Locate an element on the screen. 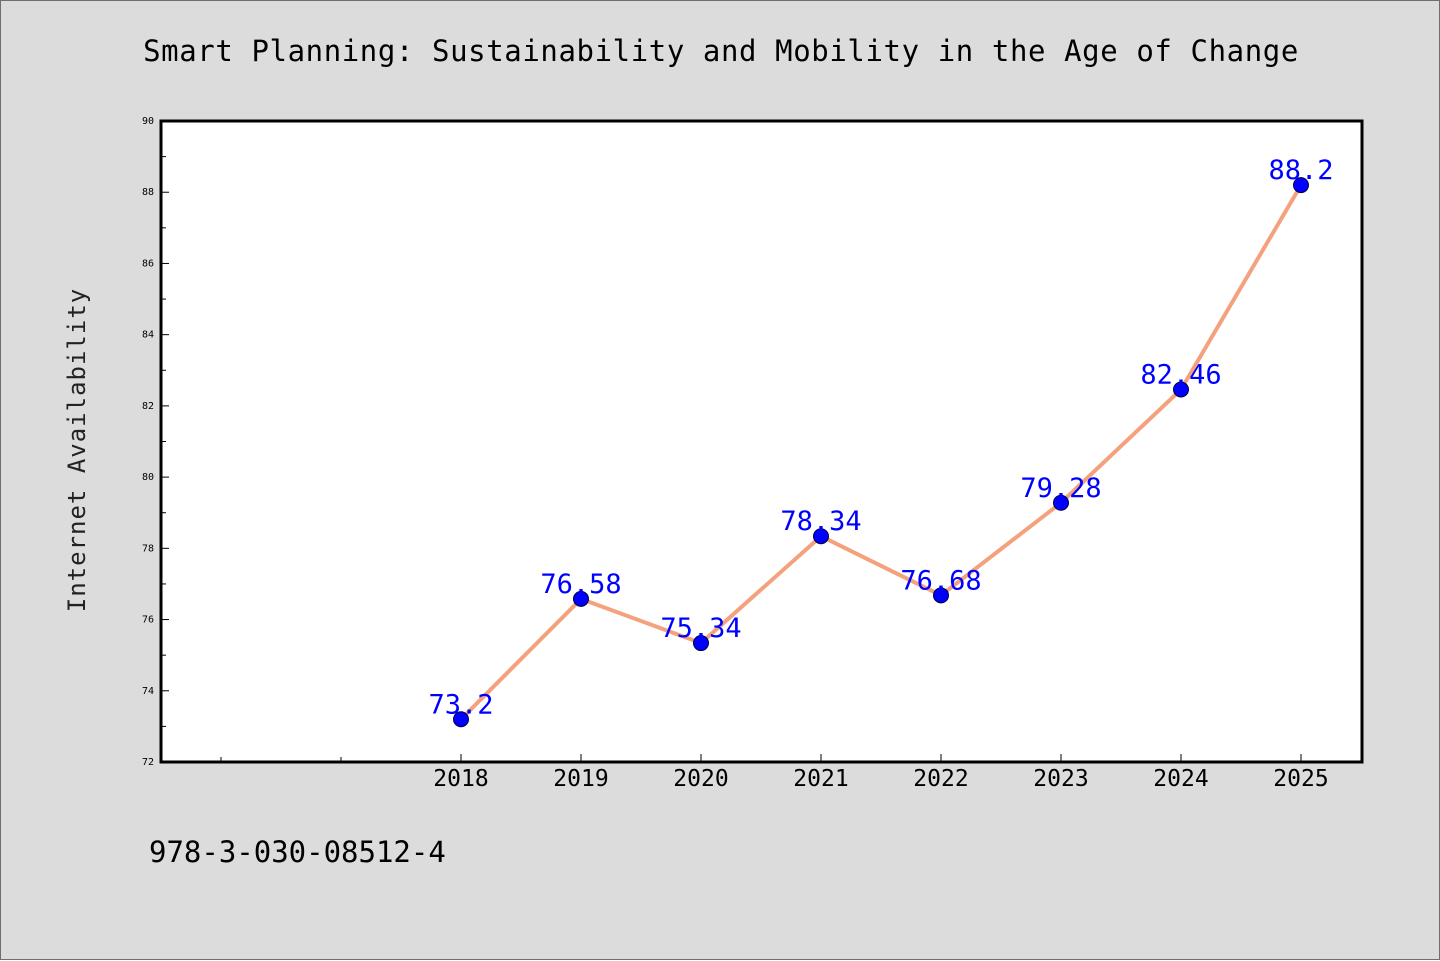 This screenshot has height=961, width=1440. y-tick-label: 72 is located at coordinates (148, 762).